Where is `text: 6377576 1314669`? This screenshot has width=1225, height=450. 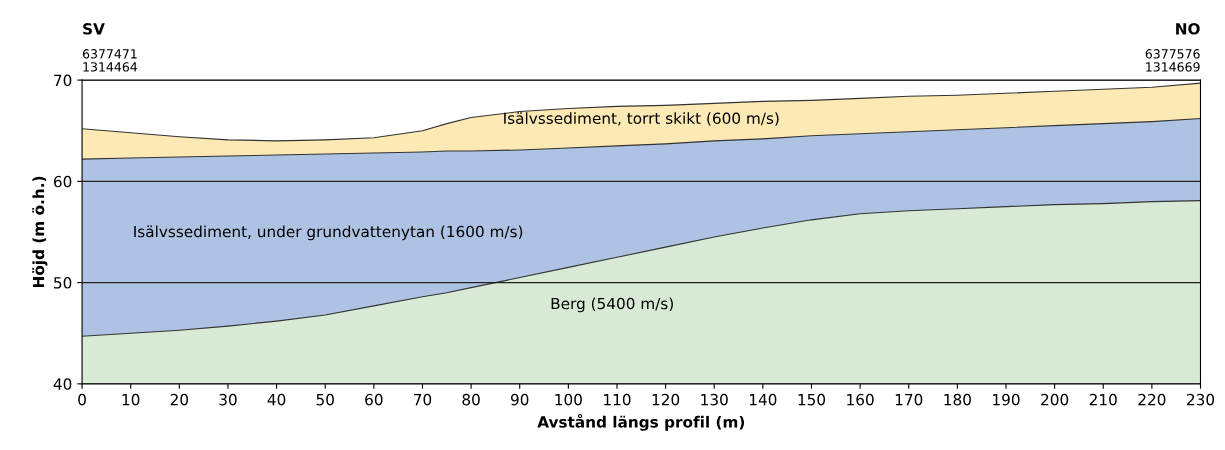
text: 6377576 1314669 is located at coordinates (1172, 60).